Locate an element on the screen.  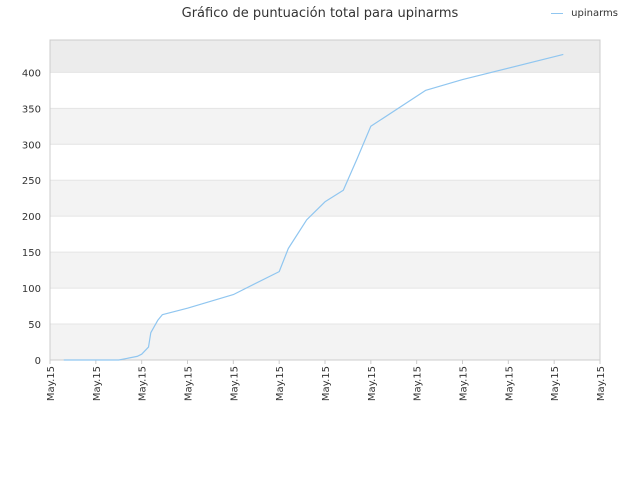
legend: upinarms is located at coordinates (584, 13).